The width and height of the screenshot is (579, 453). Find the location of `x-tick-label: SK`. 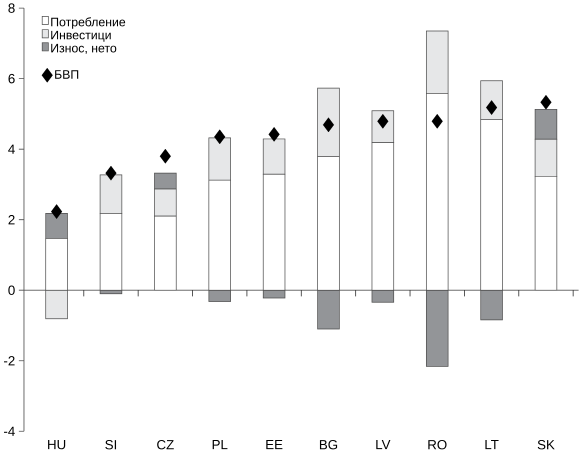

x-tick-label: SK is located at coordinates (546, 445).